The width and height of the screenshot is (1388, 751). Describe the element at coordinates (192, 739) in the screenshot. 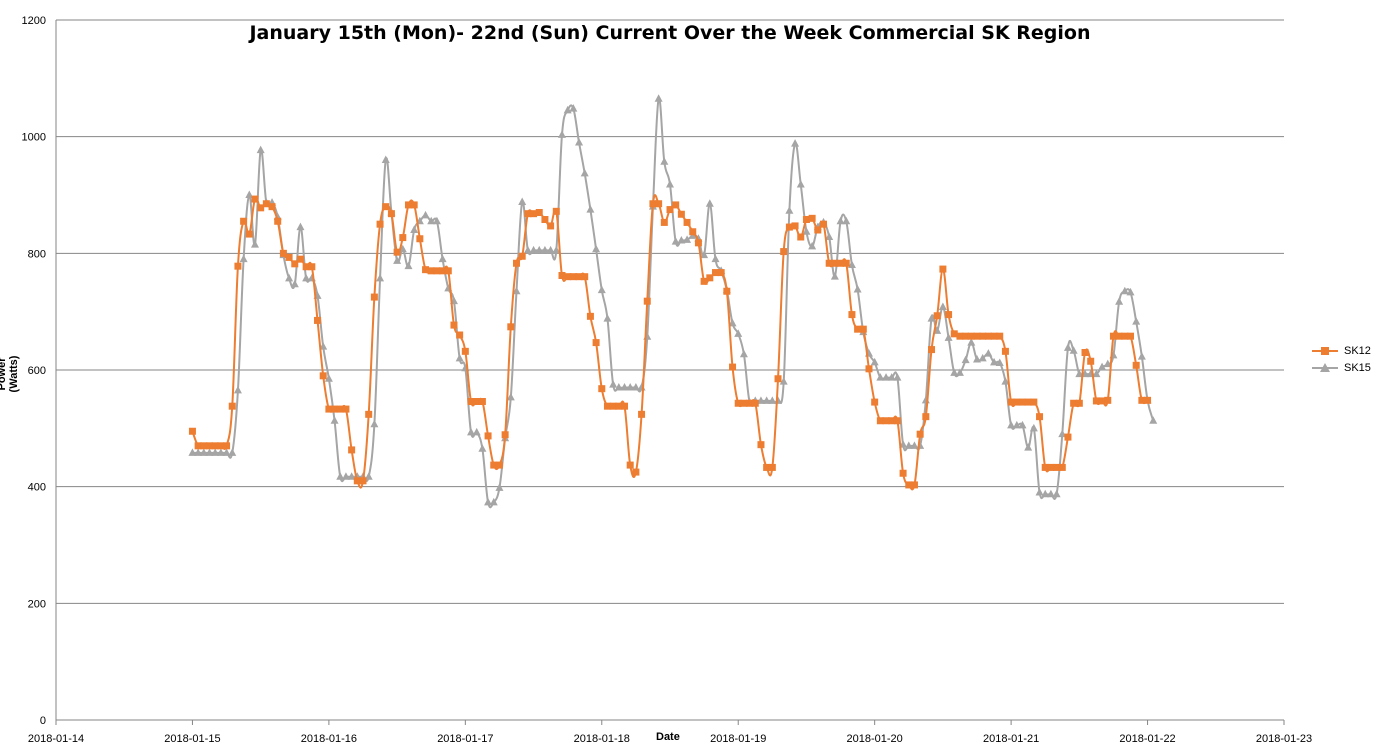

I see `x-tick-label: 2018-01-15` at that location.